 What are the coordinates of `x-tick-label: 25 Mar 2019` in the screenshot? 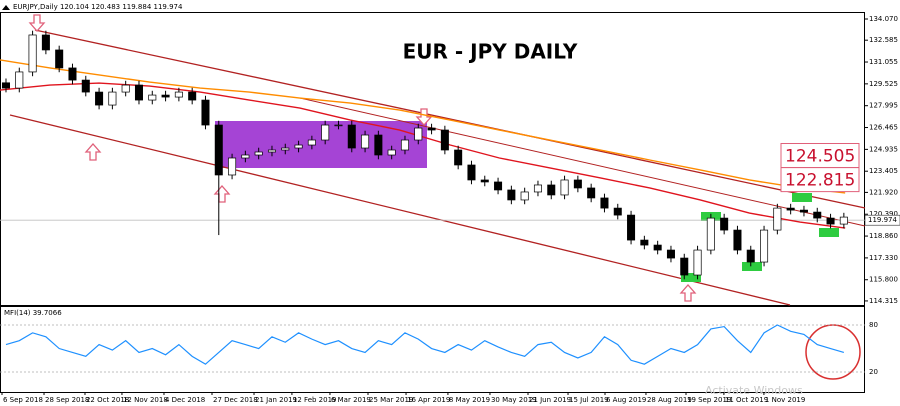 It's located at (391, 400).